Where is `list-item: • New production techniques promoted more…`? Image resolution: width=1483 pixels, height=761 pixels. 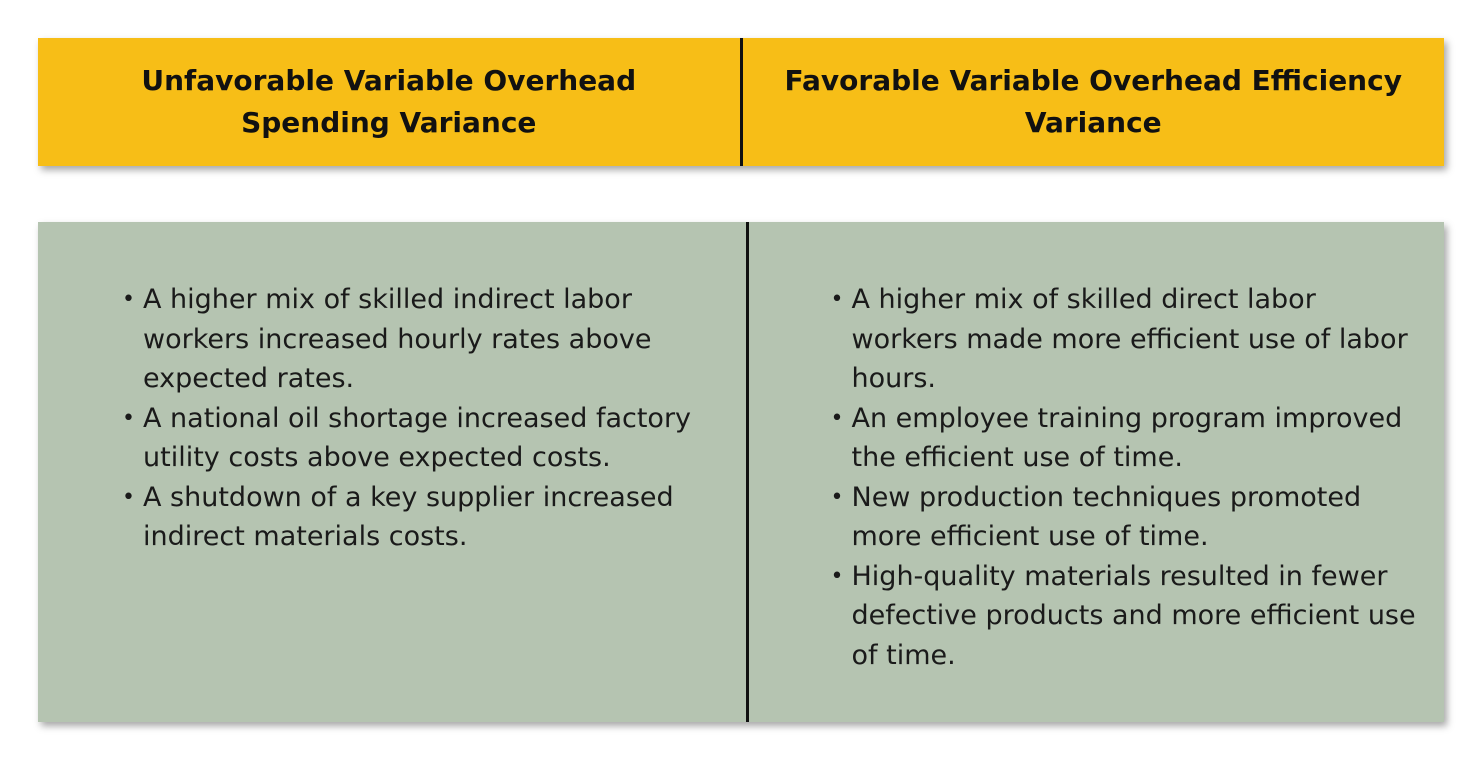 list-item: • New production techniques promoted more… is located at coordinates (1128, 517).